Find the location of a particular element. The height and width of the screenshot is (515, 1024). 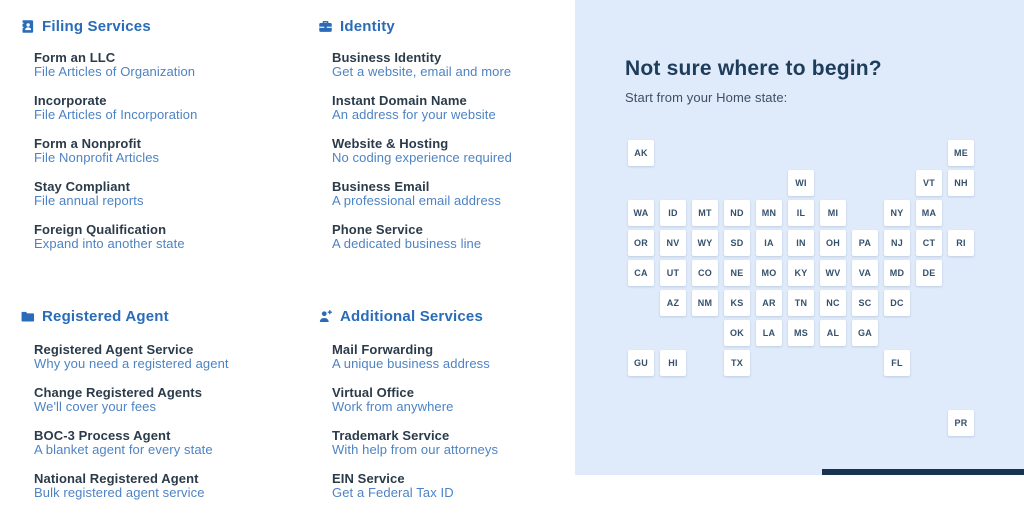

state-tile-nj: NJ is located at coordinates (897, 243).